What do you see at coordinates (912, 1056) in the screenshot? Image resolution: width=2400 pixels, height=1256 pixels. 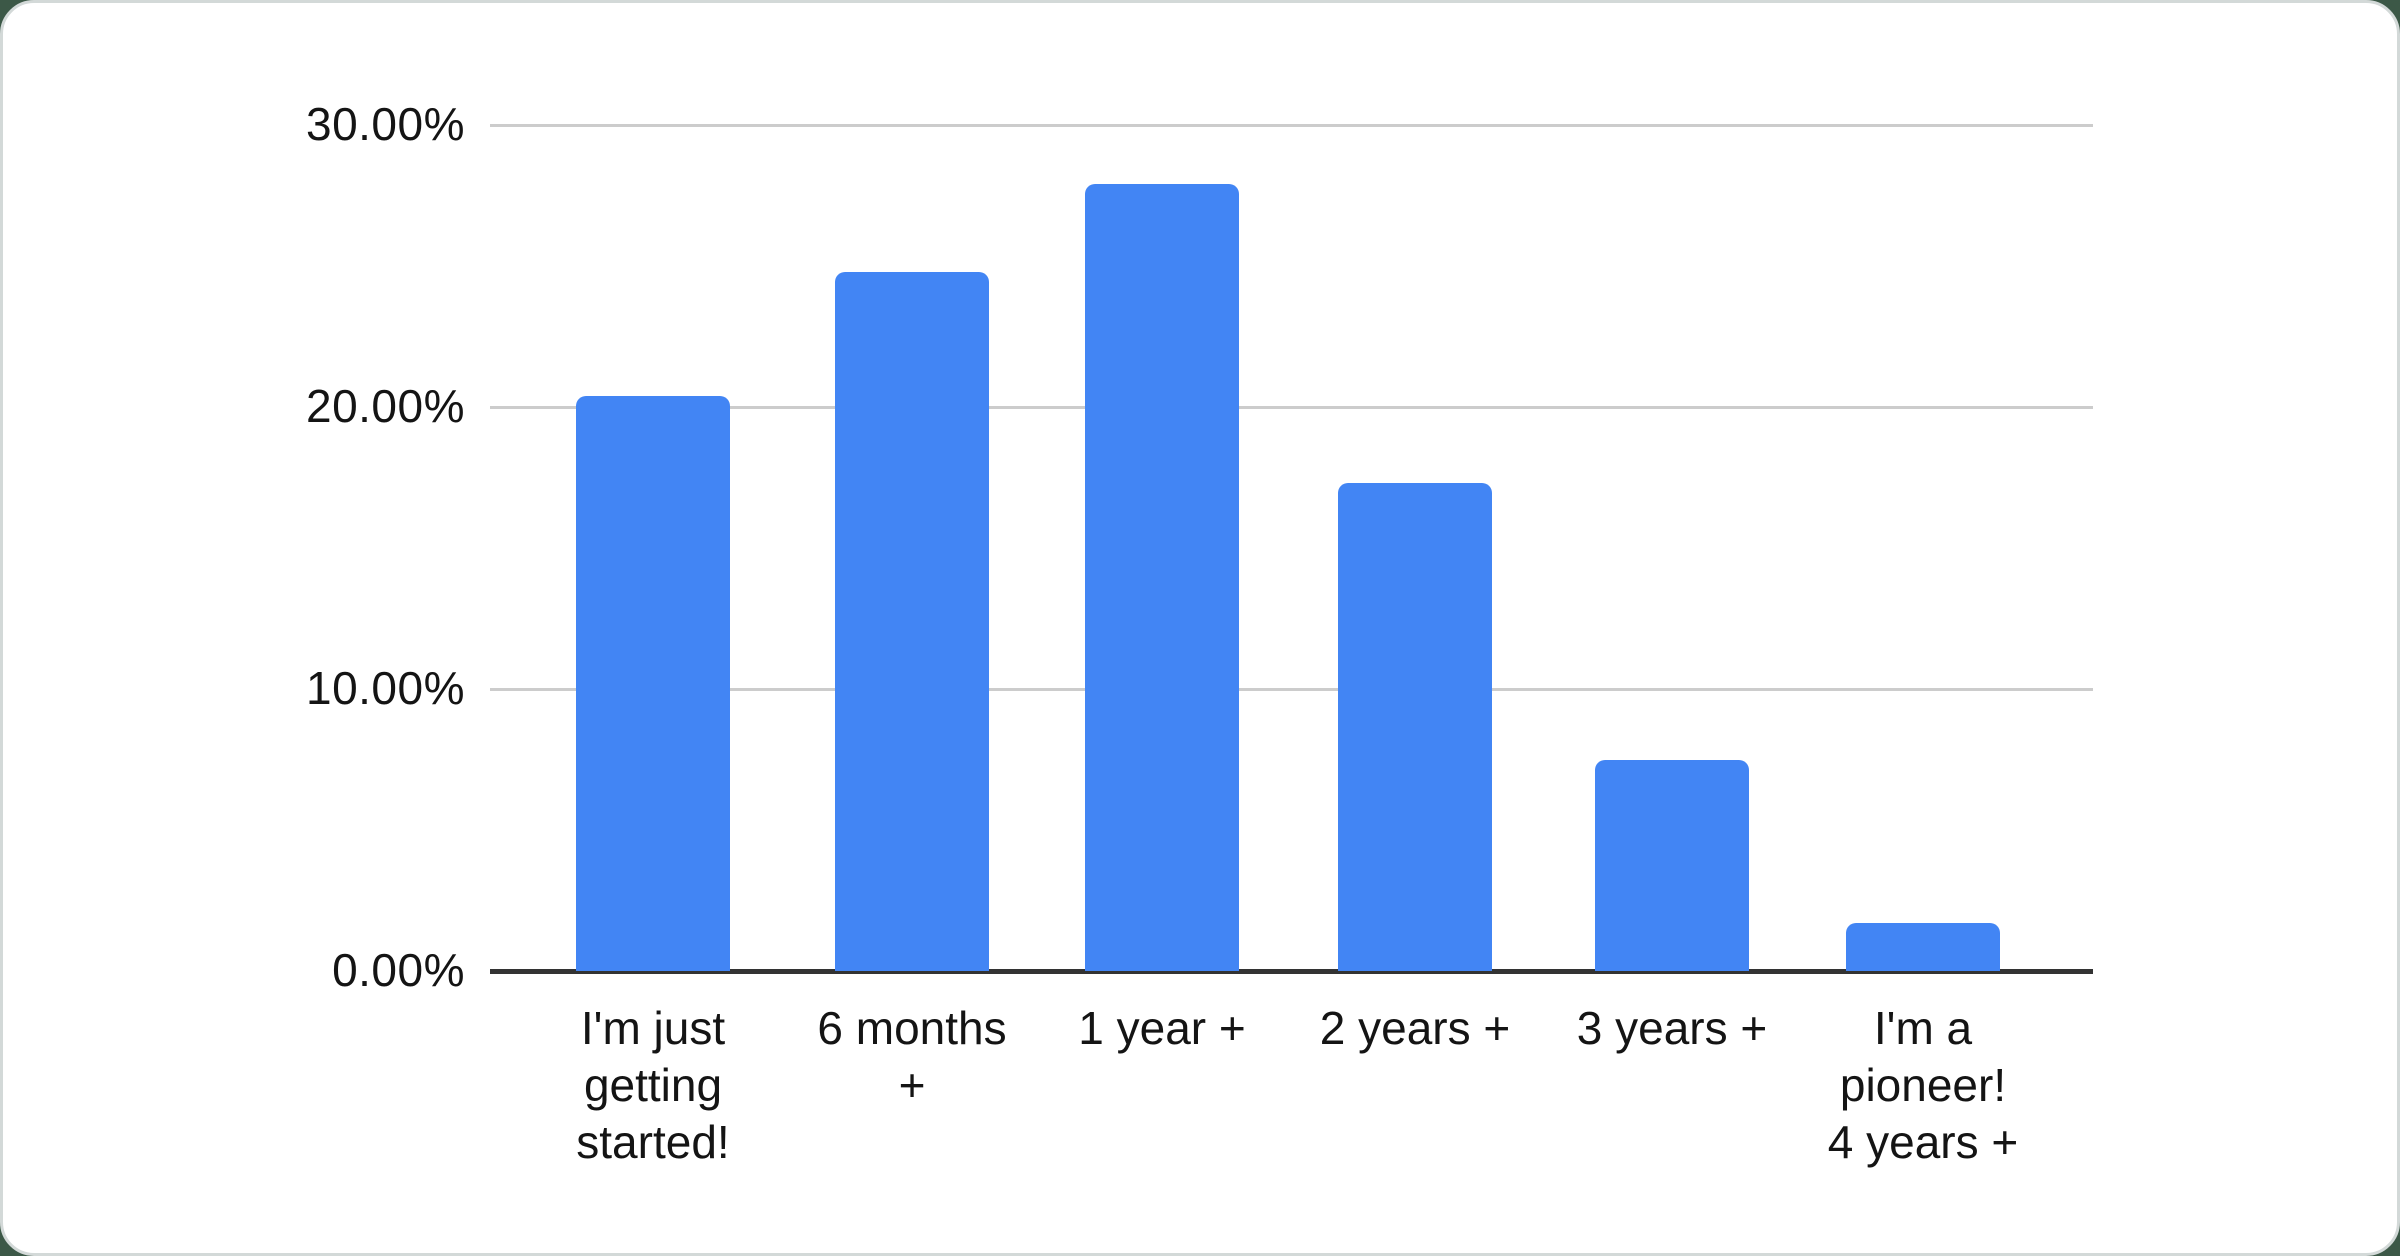 I see `x-axis-category-label: 6 months +` at bounding box center [912, 1056].